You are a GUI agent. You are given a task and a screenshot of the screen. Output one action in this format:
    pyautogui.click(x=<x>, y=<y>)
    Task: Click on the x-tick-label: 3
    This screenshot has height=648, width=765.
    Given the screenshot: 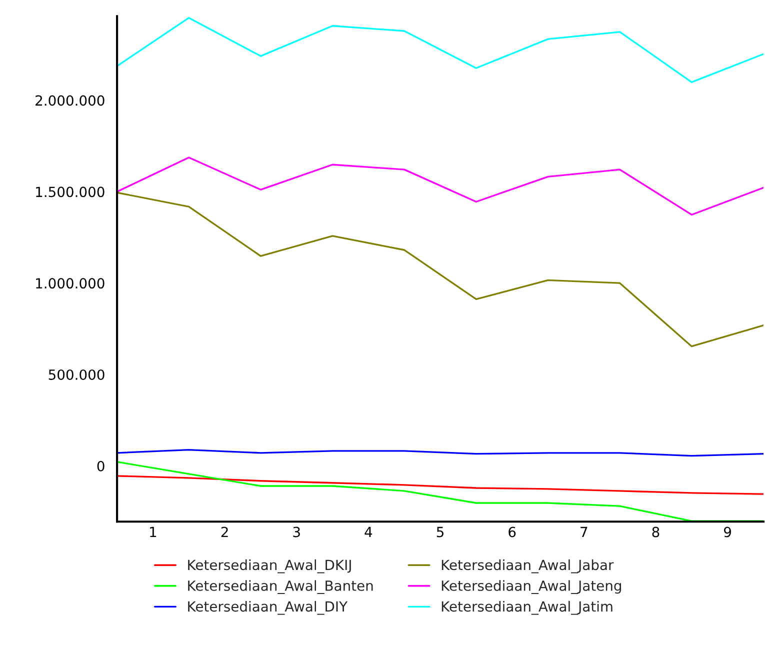 What is the action you would take?
    pyautogui.click(x=296, y=532)
    